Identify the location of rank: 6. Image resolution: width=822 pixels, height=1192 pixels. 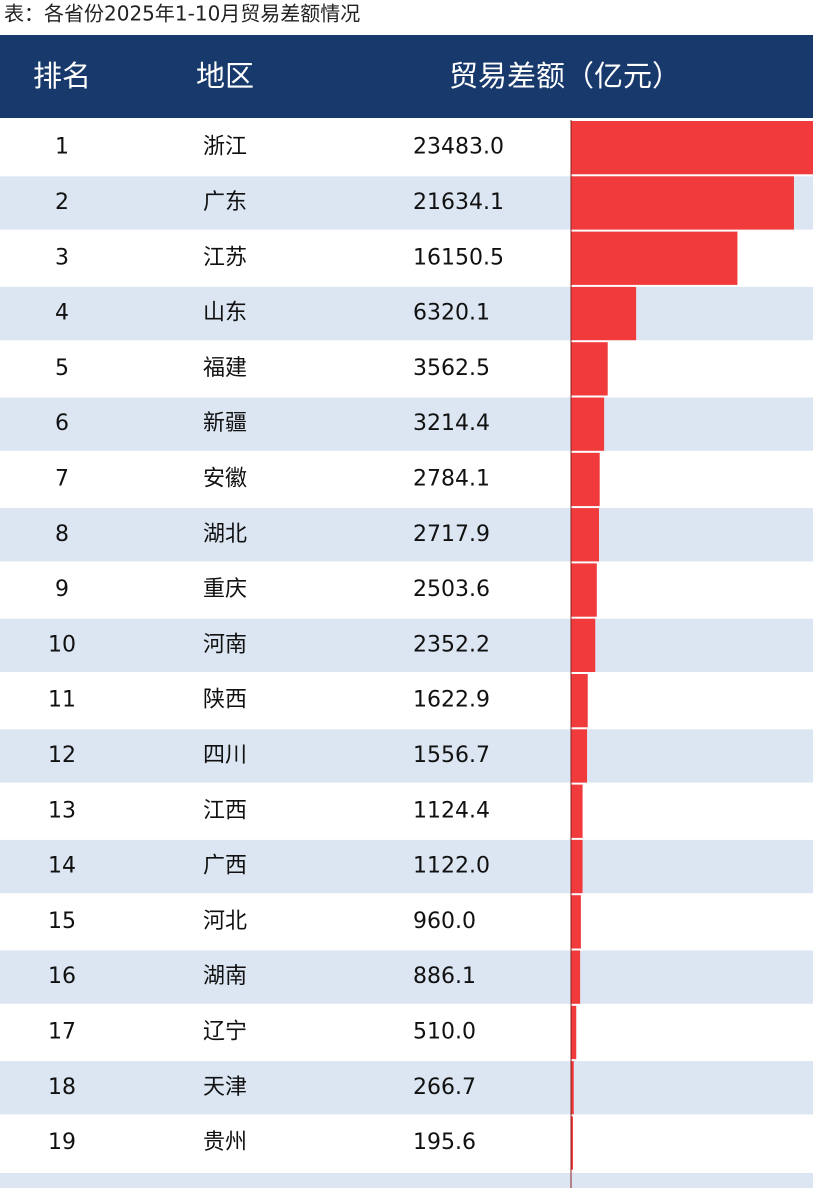
(62, 423).